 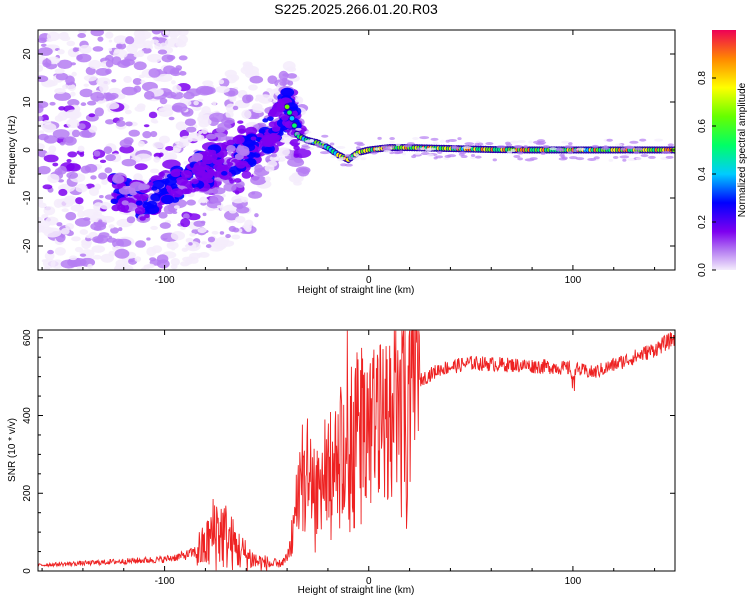 What do you see at coordinates (27, 150) in the screenshot?
I see `spectrogram-y-tick-label: 0` at bounding box center [27, 150].